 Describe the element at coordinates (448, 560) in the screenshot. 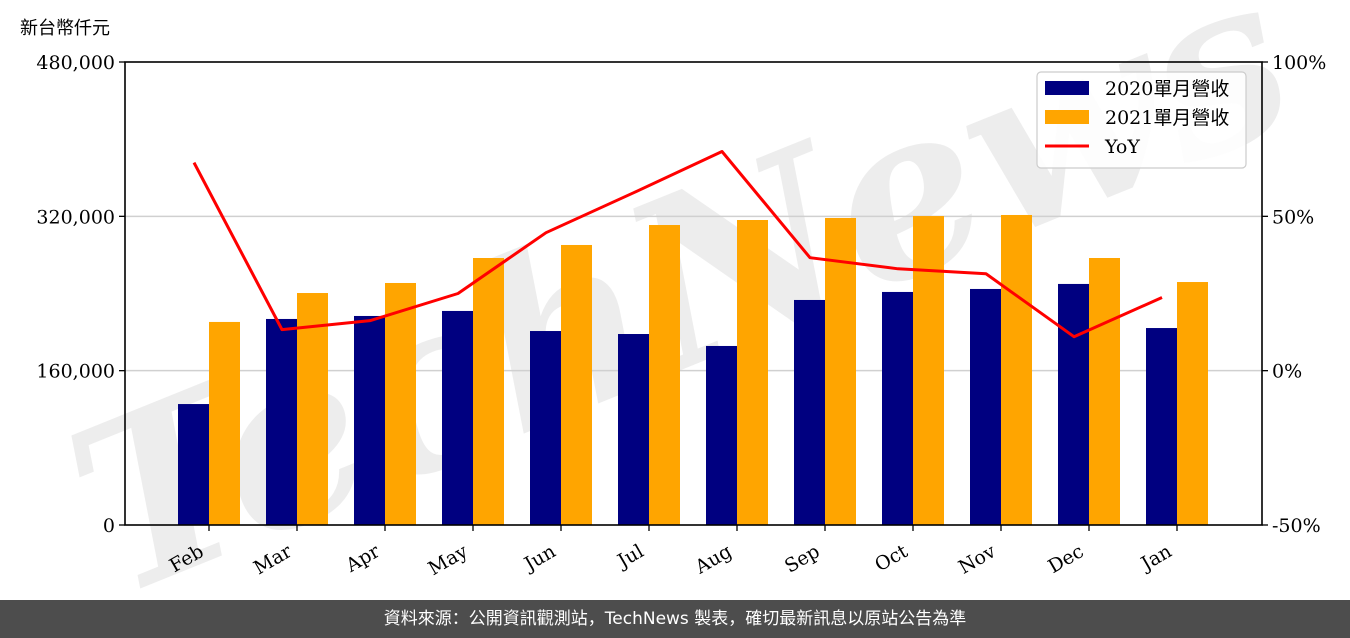

I see `x-tick-label: May` at that location.